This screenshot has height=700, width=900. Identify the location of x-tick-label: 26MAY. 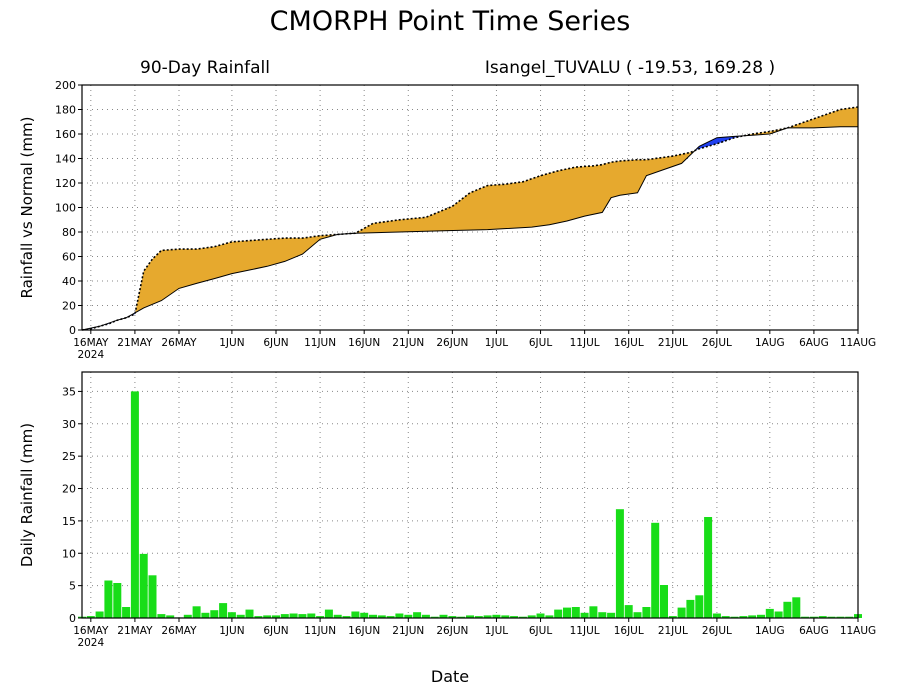
(179, 343).